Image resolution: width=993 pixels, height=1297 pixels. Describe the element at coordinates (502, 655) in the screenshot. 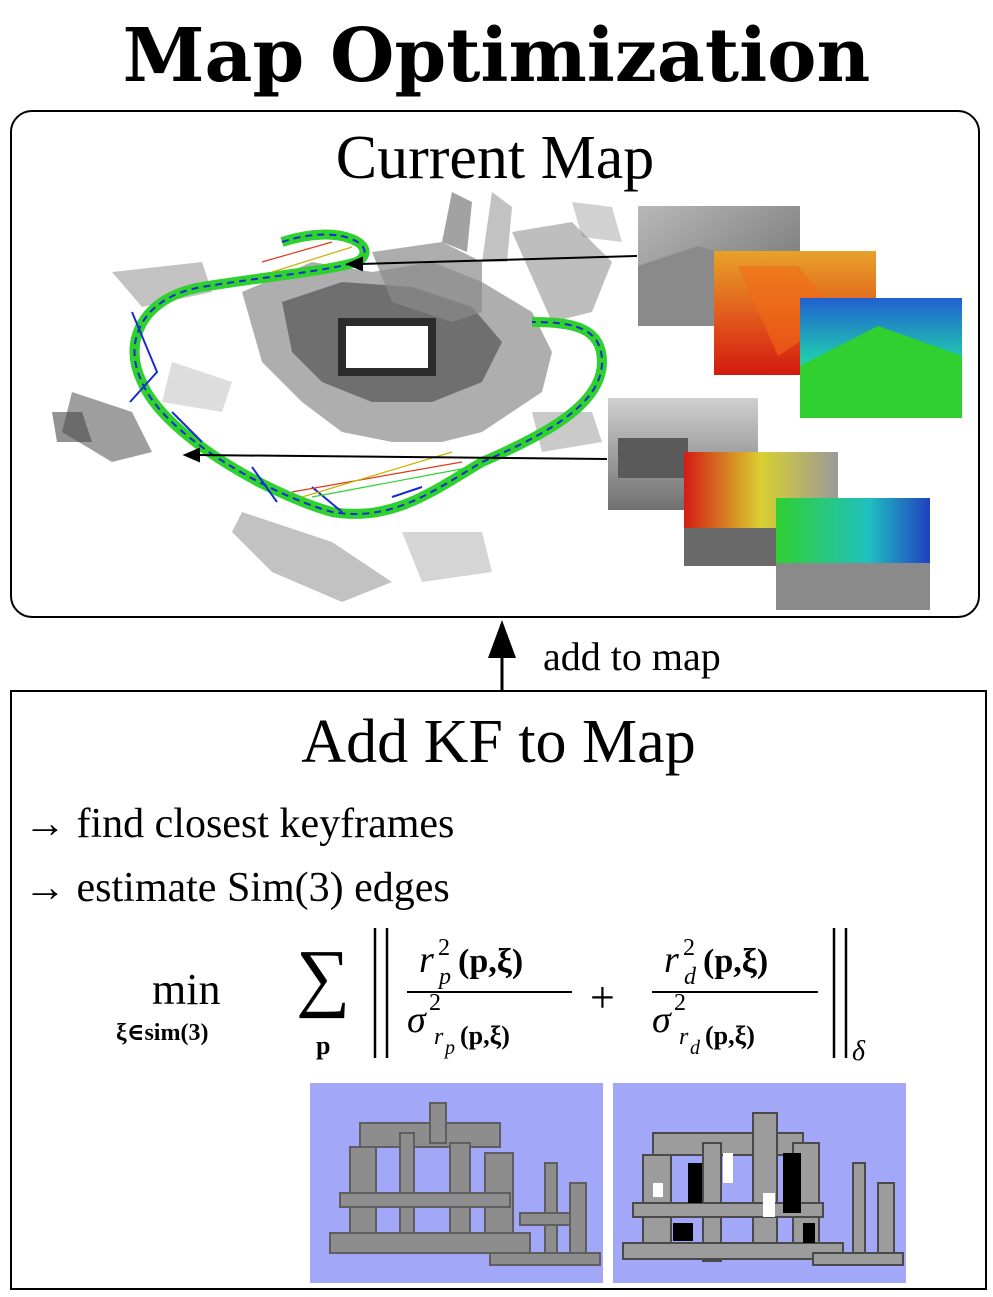

I see `add-to-map-arrow` at that location.